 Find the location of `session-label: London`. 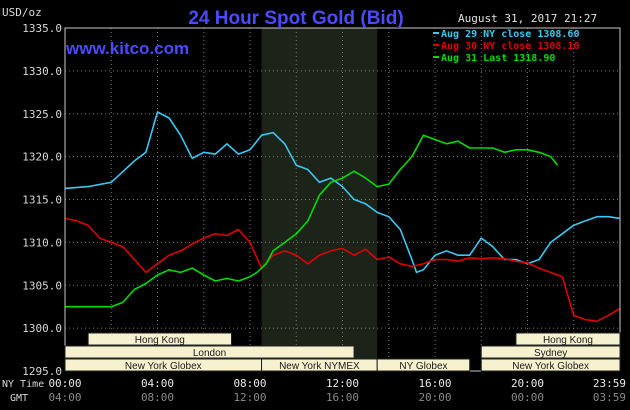

session-label: London is located at coordinates (209, 353).